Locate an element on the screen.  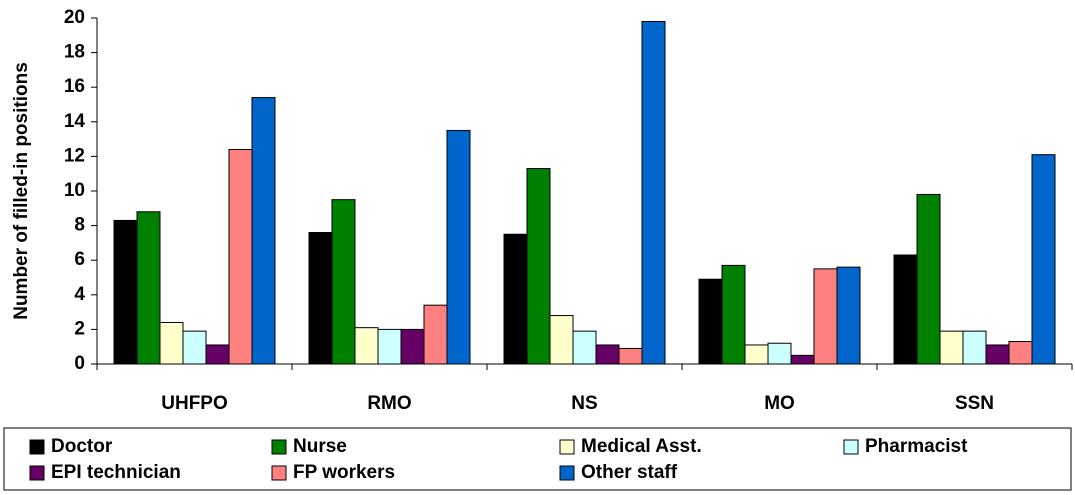
y-tick-label: 4 is located at coordinates (79, 294).